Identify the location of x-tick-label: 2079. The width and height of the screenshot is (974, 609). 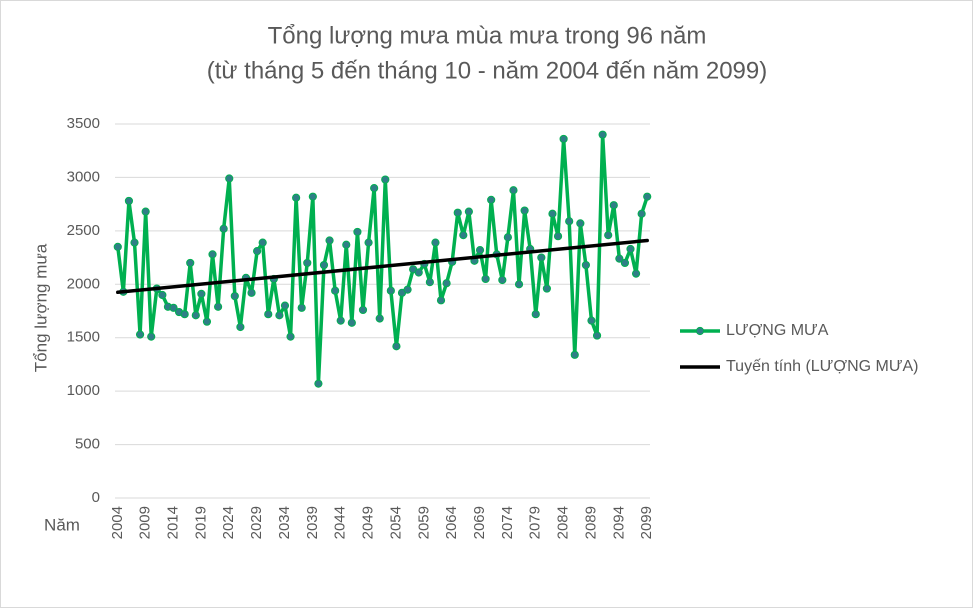
(535, 522).